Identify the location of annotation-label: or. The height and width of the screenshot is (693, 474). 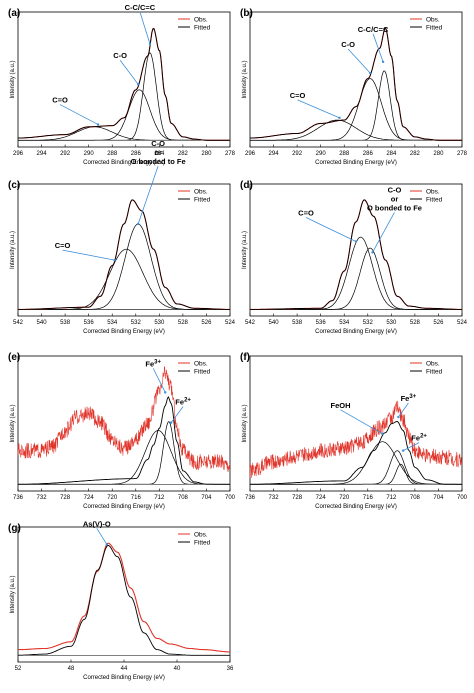
(158, 152).